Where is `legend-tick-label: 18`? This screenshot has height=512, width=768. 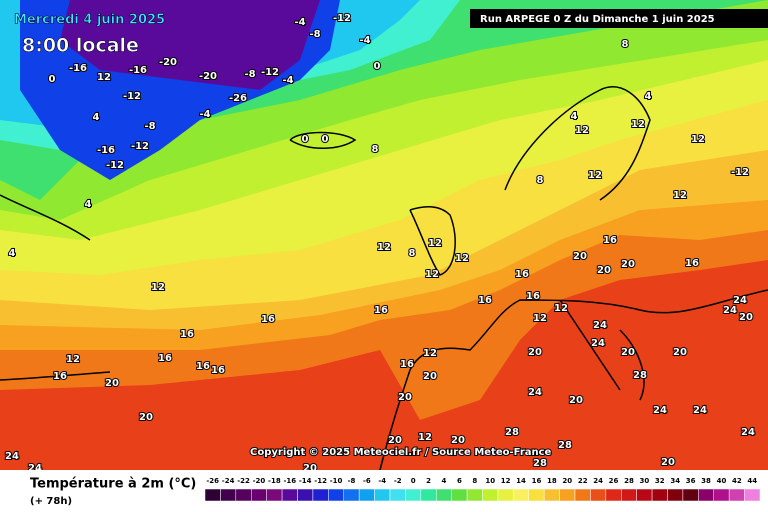 legend-tick-label: 18 is located at coordinates (552, 481).